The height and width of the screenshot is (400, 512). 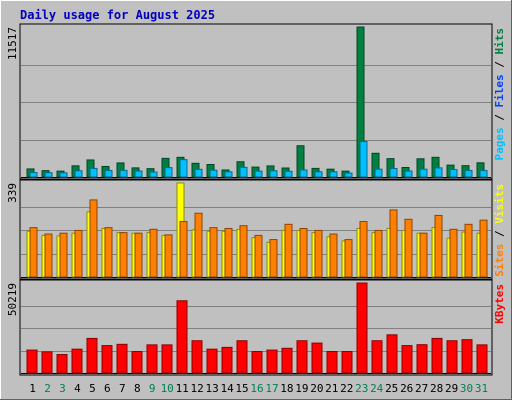 I want to click on legend-visits: Sites / Visits, so click(x=499, y=230).